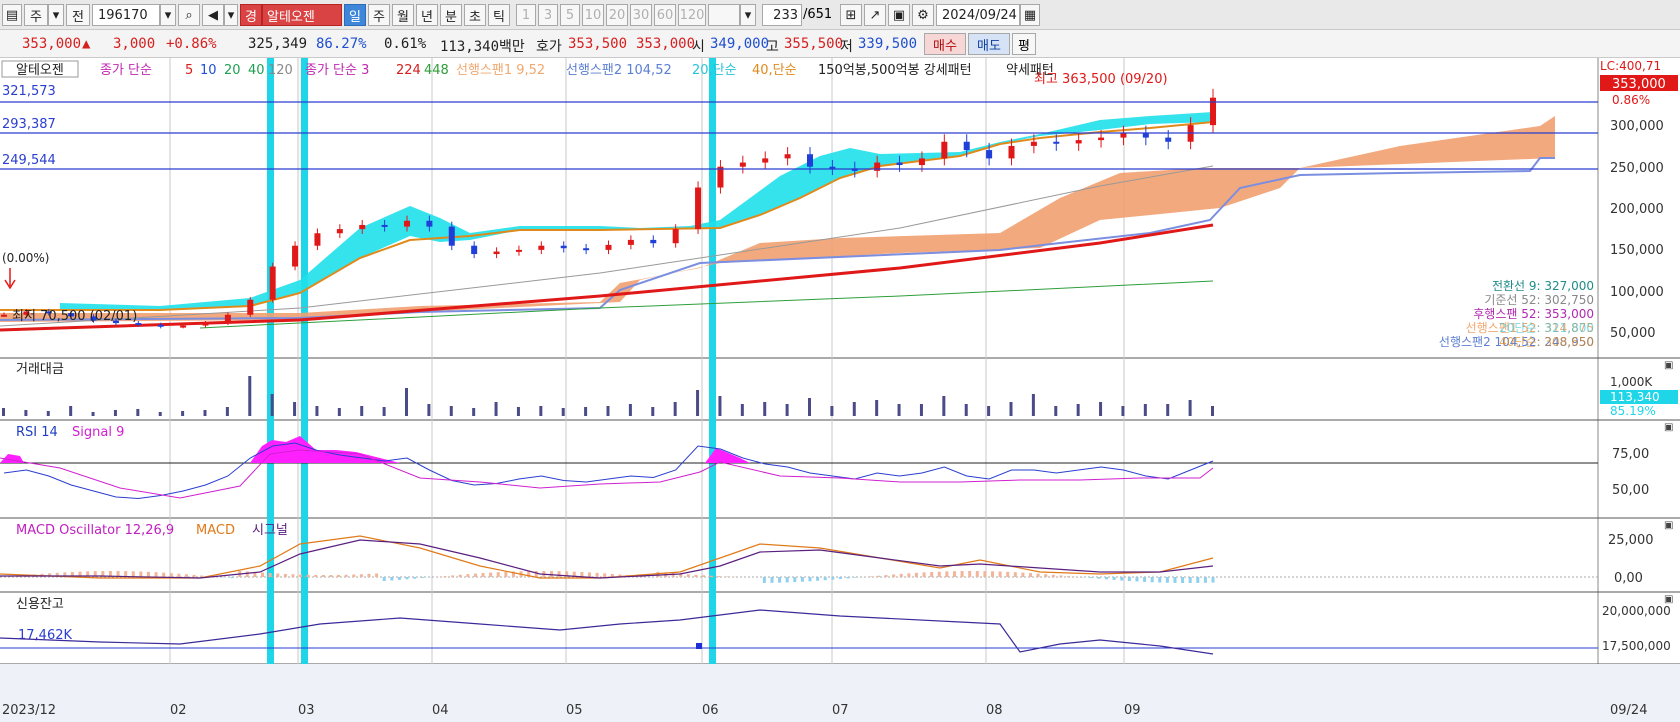 Image resolution: width=1680 pixels, height=722 pixels. What do you see at coordinates (710, 710) in the screenshot?
I see `x-label: 06` at bounding box center [710, 710].